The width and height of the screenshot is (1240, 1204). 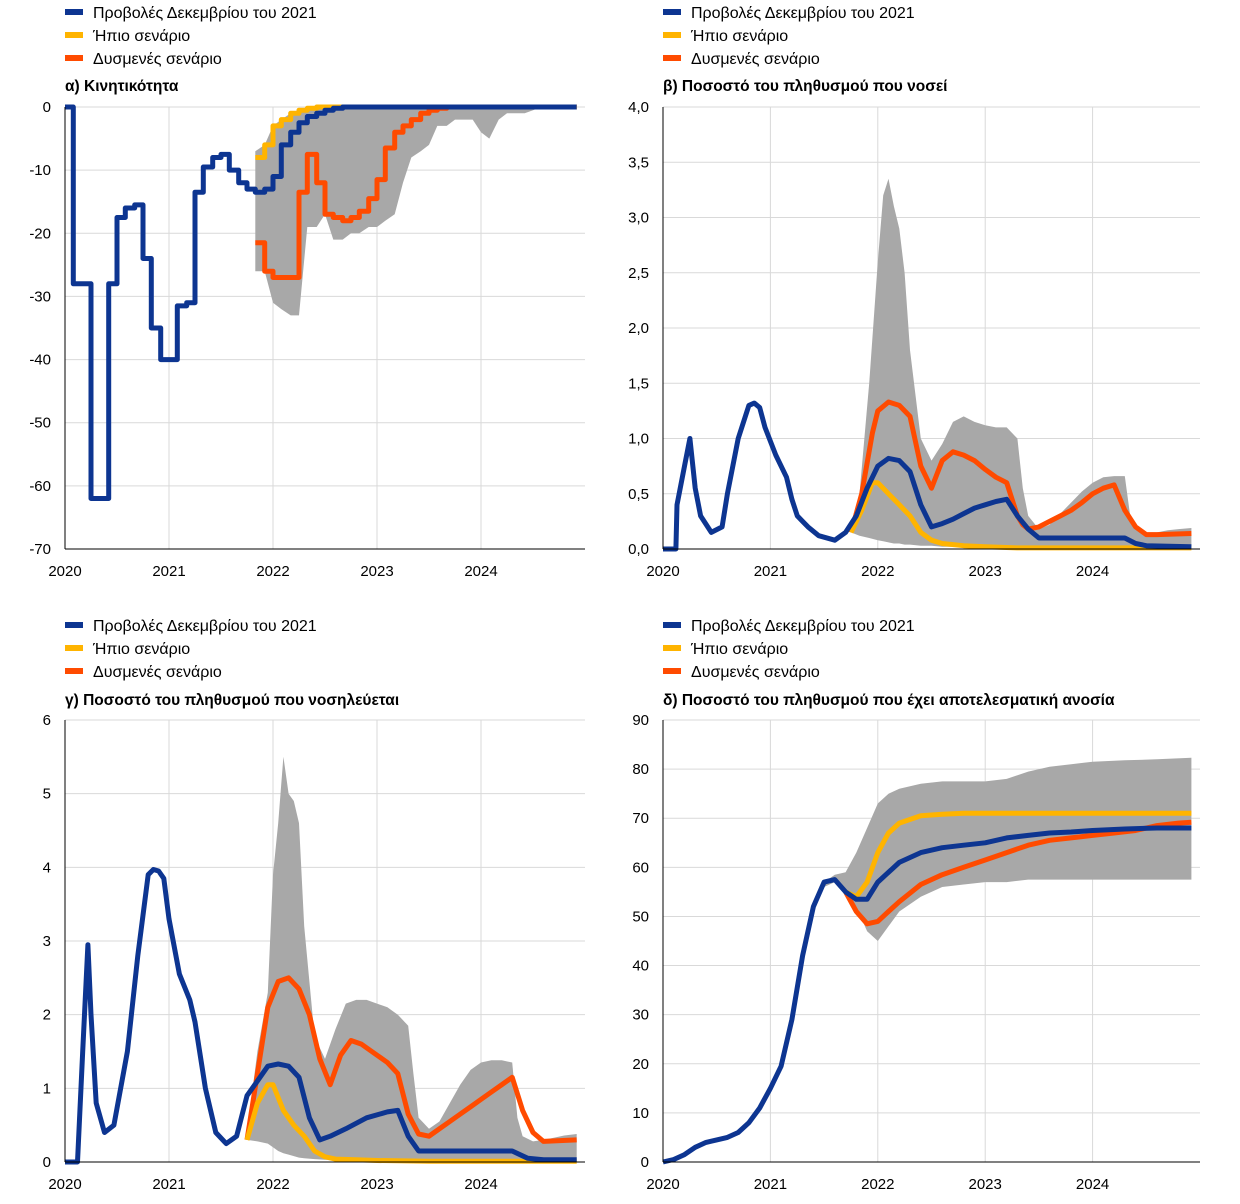 What do you see at coordinates (40, 296) in the screenshot?
I see `y-tick-label: -30` at bounding box center [40, 296].